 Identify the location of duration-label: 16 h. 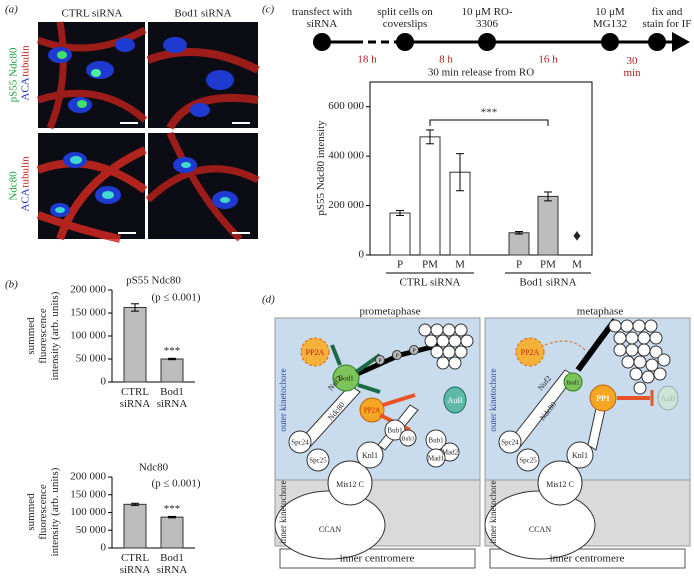
(548, 60).